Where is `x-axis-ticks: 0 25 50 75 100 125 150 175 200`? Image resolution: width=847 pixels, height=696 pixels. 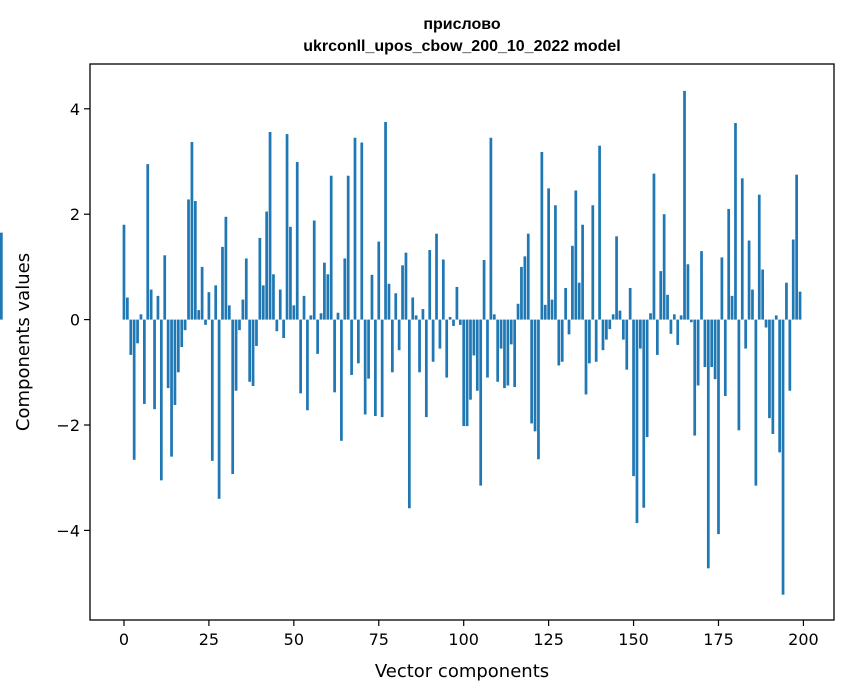
x-axis-ticks: 0 25 50 75 100 125 150 175 200 is located at coordinates (469, 634).